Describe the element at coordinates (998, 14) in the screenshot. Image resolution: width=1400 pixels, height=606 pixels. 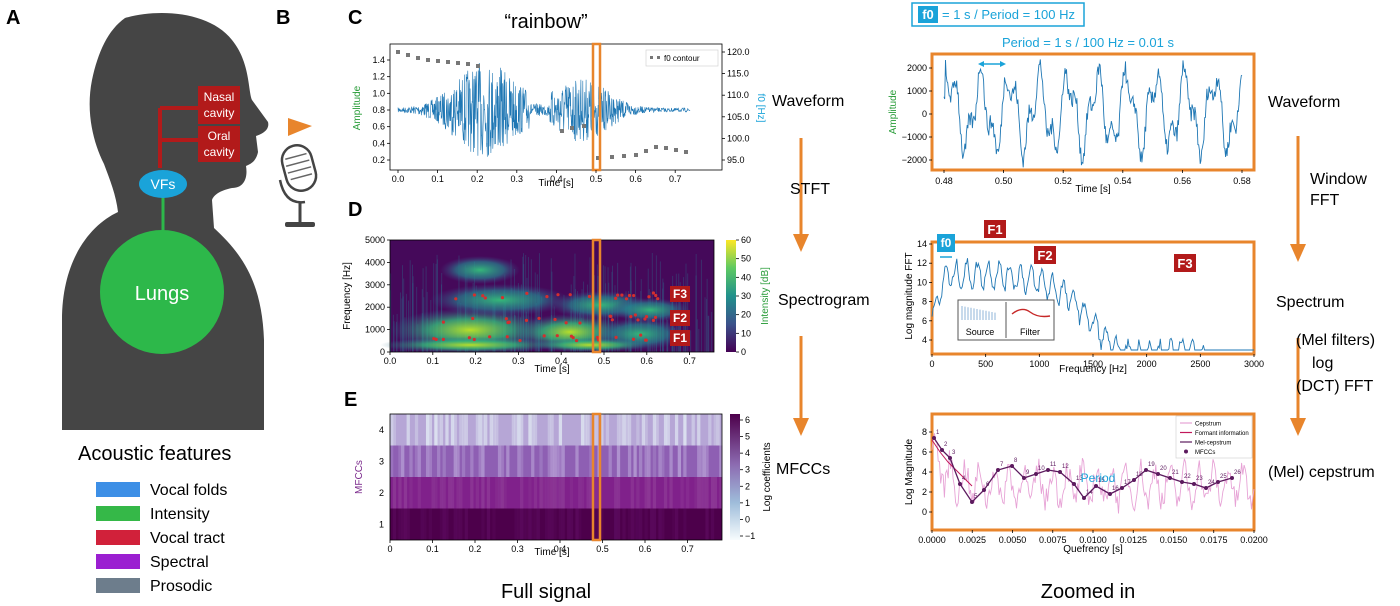
I see `f0-formula-box` at that location.